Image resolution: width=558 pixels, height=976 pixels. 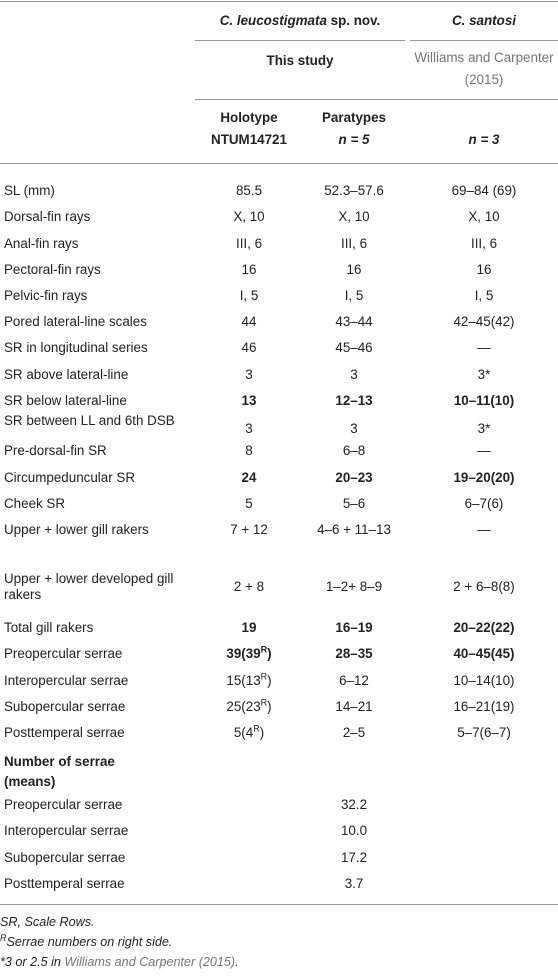 I want to click on cell-holo-value: 5(4, so click(x=243, y=732).